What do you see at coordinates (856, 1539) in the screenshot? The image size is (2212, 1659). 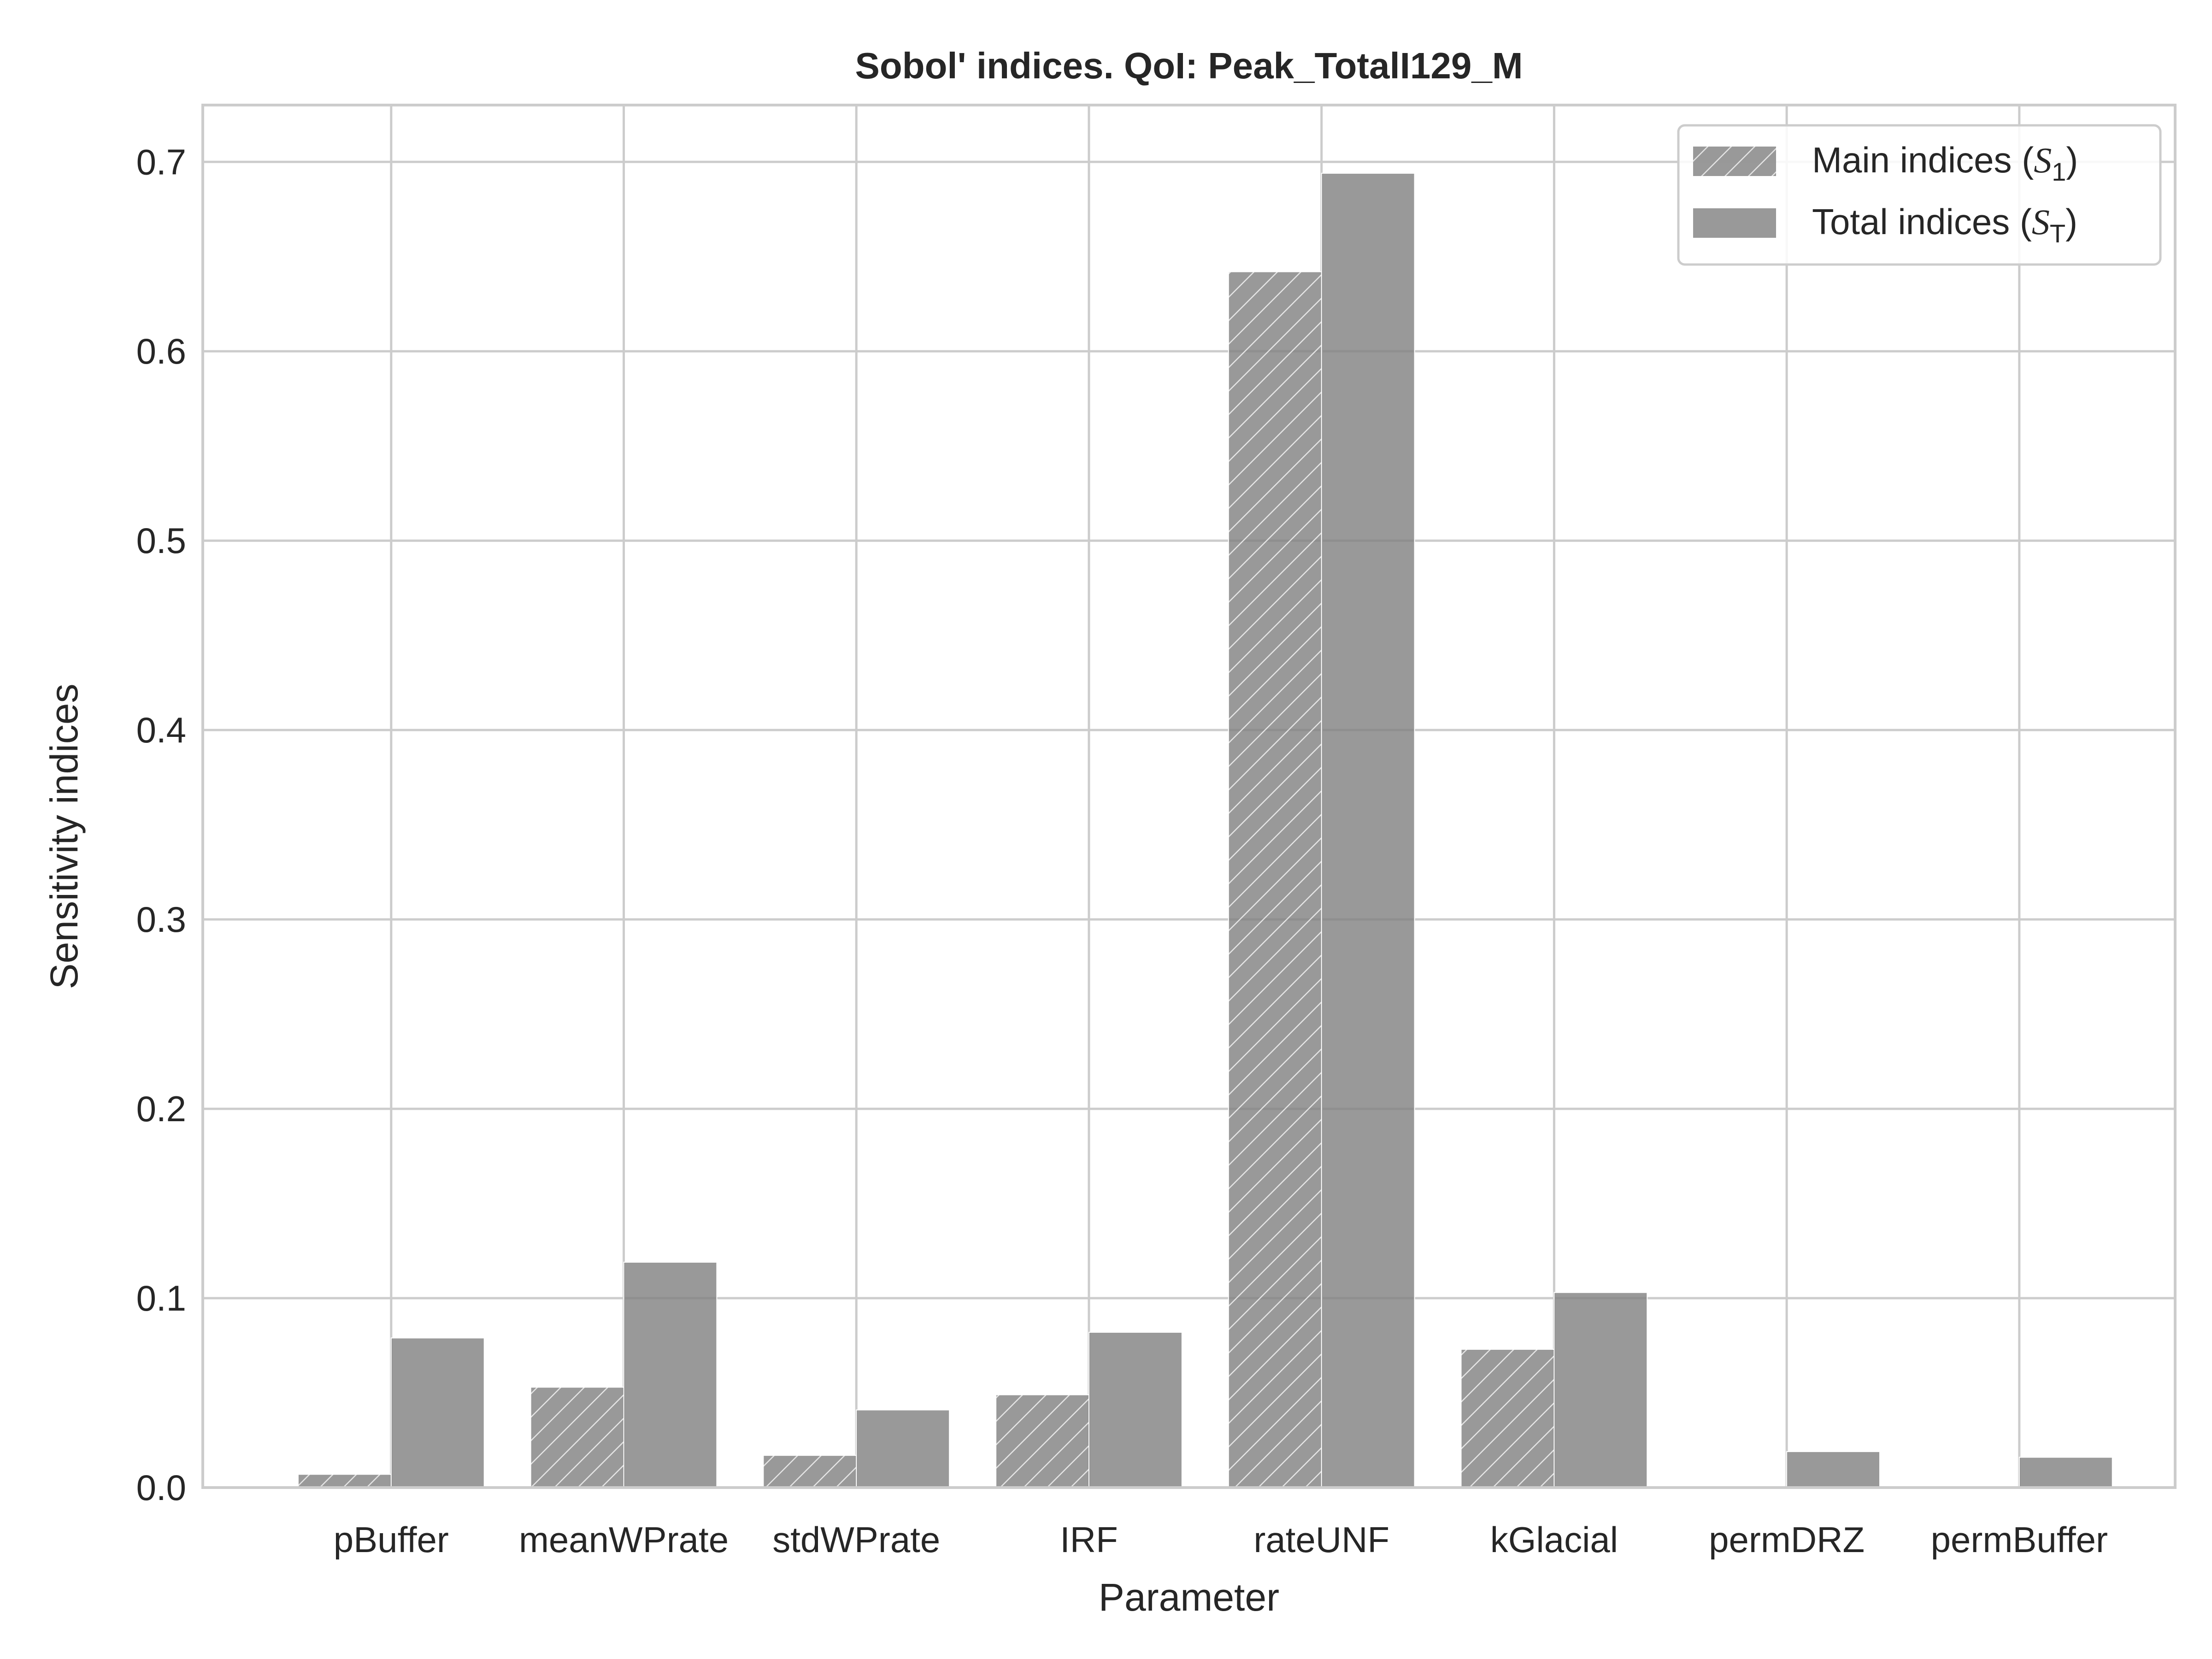 I see `x-tick-label: stdWPrate` at bounding box center [856, 1539].